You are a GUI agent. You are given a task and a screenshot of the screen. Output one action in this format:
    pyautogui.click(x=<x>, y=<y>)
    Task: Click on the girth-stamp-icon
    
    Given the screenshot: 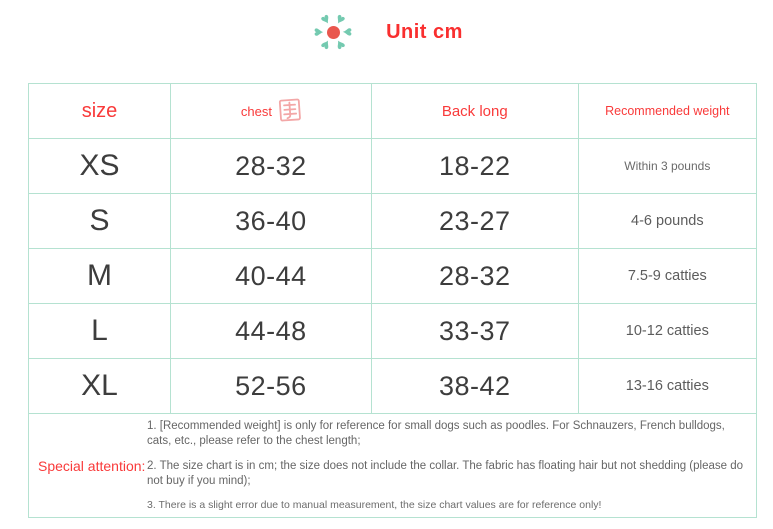 What is the action you would take?
    pyautogui.click(x=290, y=111)
    